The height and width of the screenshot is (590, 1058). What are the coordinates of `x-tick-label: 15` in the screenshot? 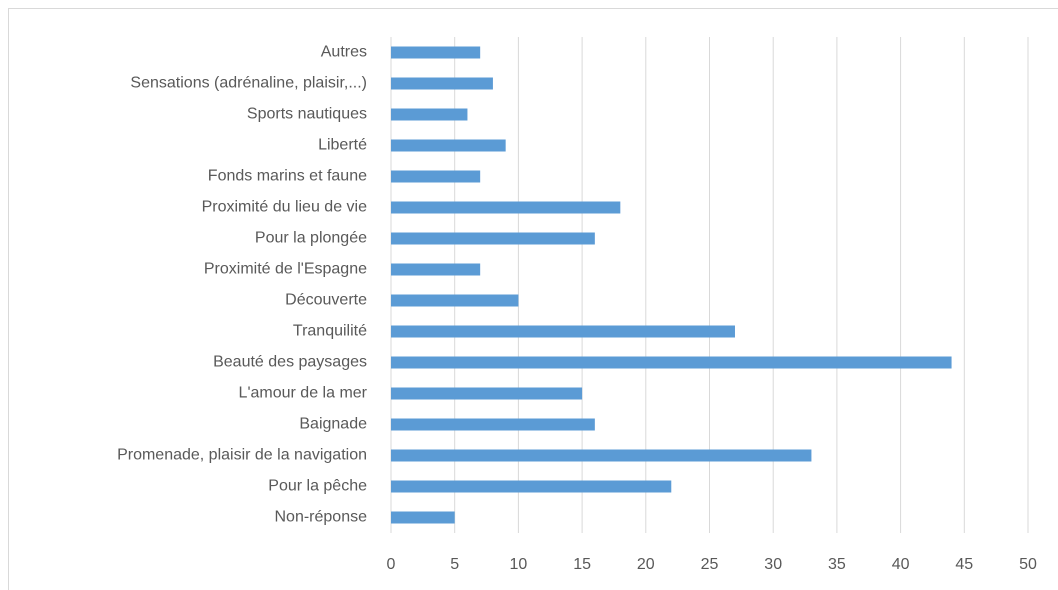 It's located at (582, 564).